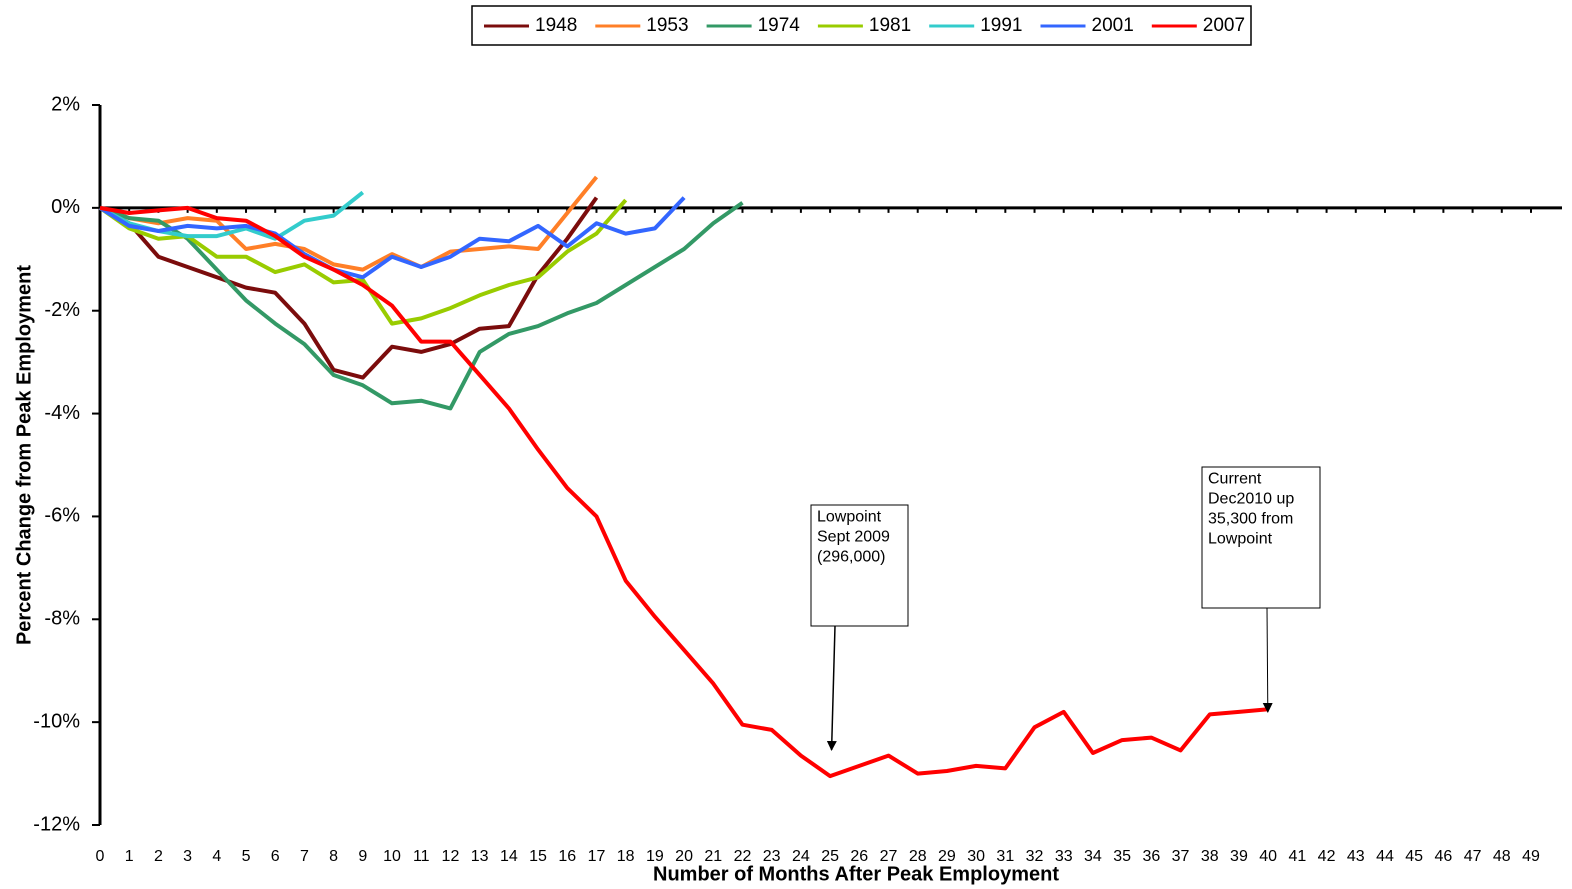  What do you see at coordinates (56, 824) in the screenshot?
I see `y-tick-label: -12%` at bounding box center [56, 824].